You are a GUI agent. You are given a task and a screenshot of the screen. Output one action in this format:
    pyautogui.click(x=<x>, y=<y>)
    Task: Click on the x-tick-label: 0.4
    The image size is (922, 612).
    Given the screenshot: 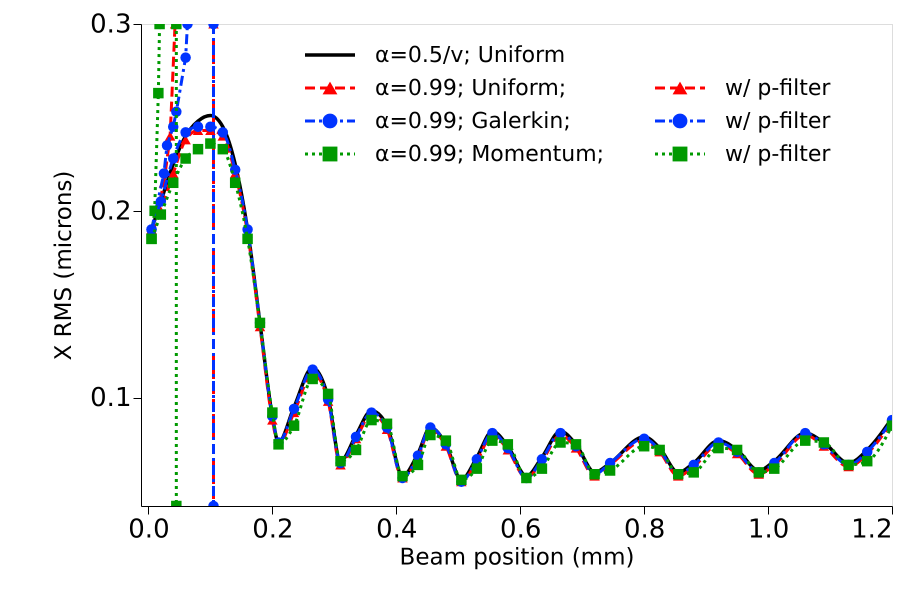 What is the action you would take?
    pyautogui.click(x=397, y=529)
    